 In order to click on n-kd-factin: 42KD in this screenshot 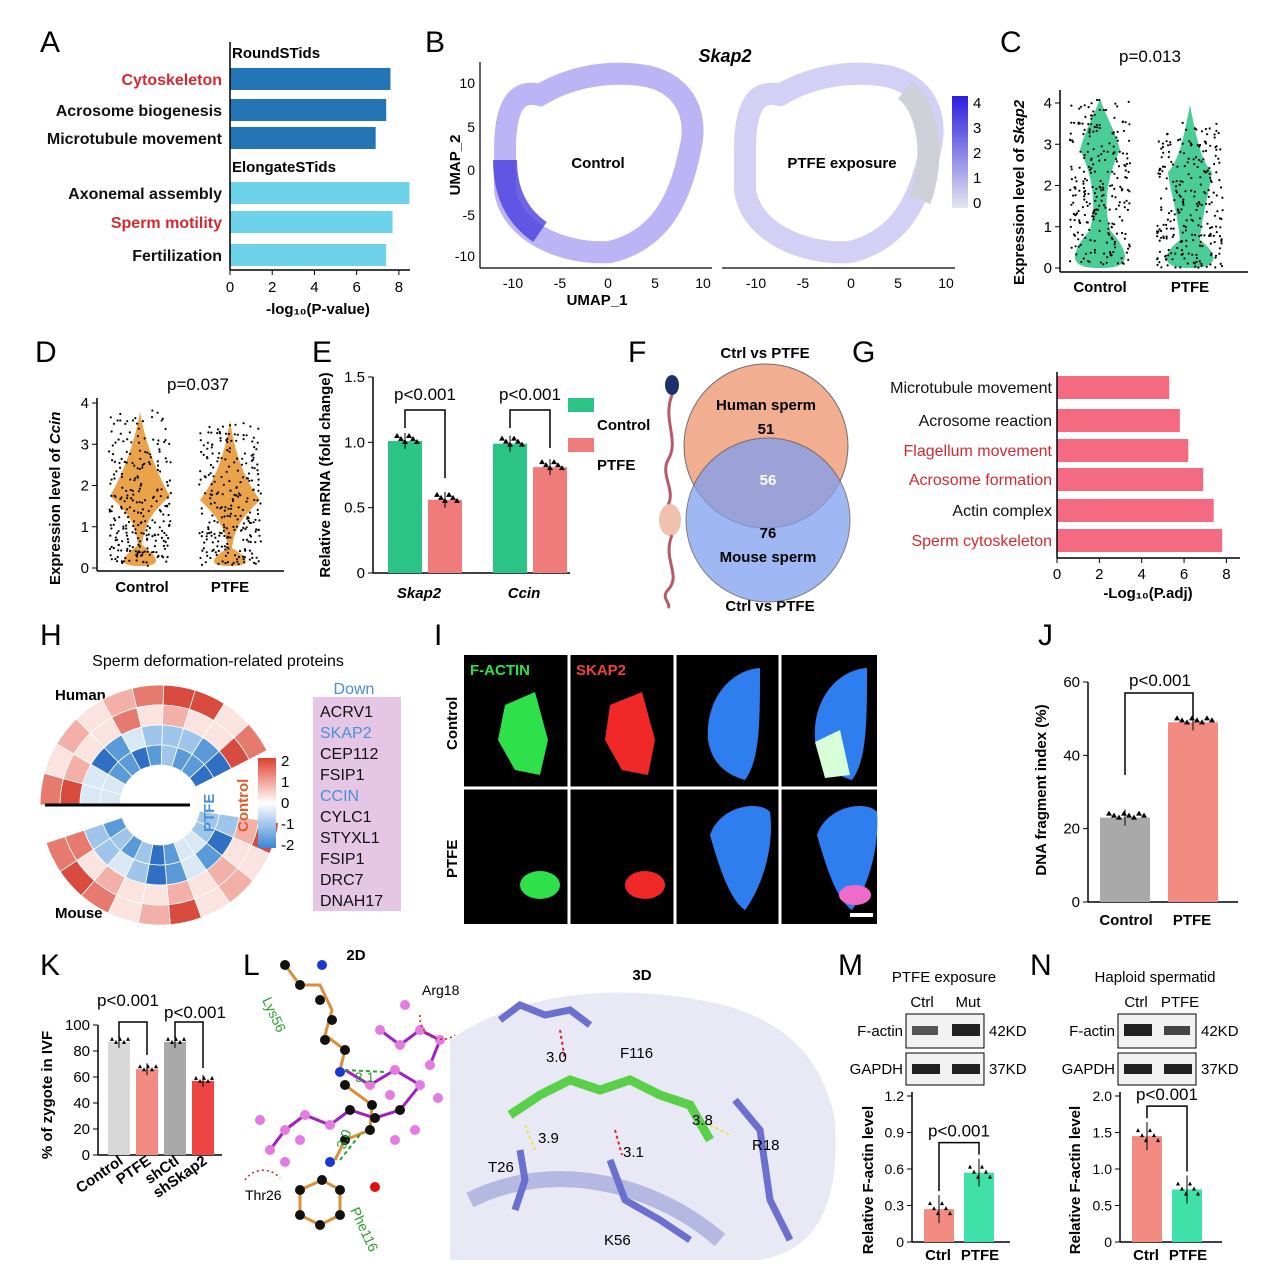, I will do `click(1220, 1031)`.